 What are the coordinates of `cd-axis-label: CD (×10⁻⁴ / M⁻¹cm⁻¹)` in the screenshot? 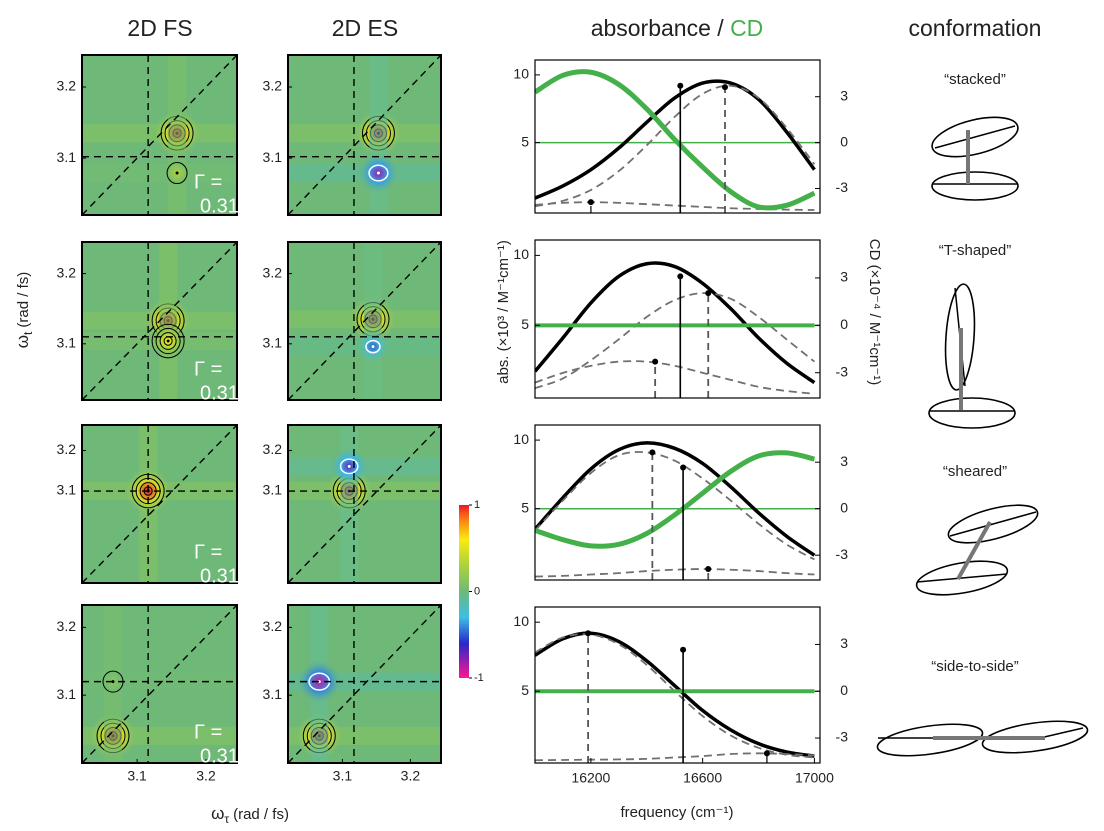 It's located at (874, 312).